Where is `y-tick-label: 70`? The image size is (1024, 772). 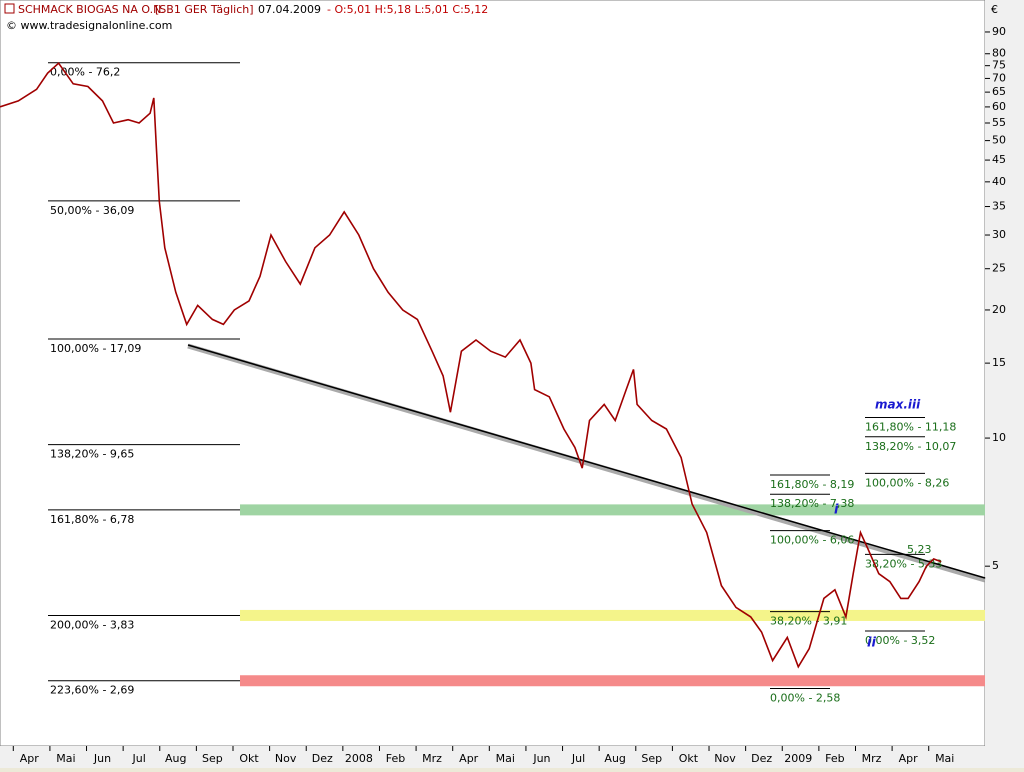
y-tick-label: 70 is located at coordinates (999, 77).